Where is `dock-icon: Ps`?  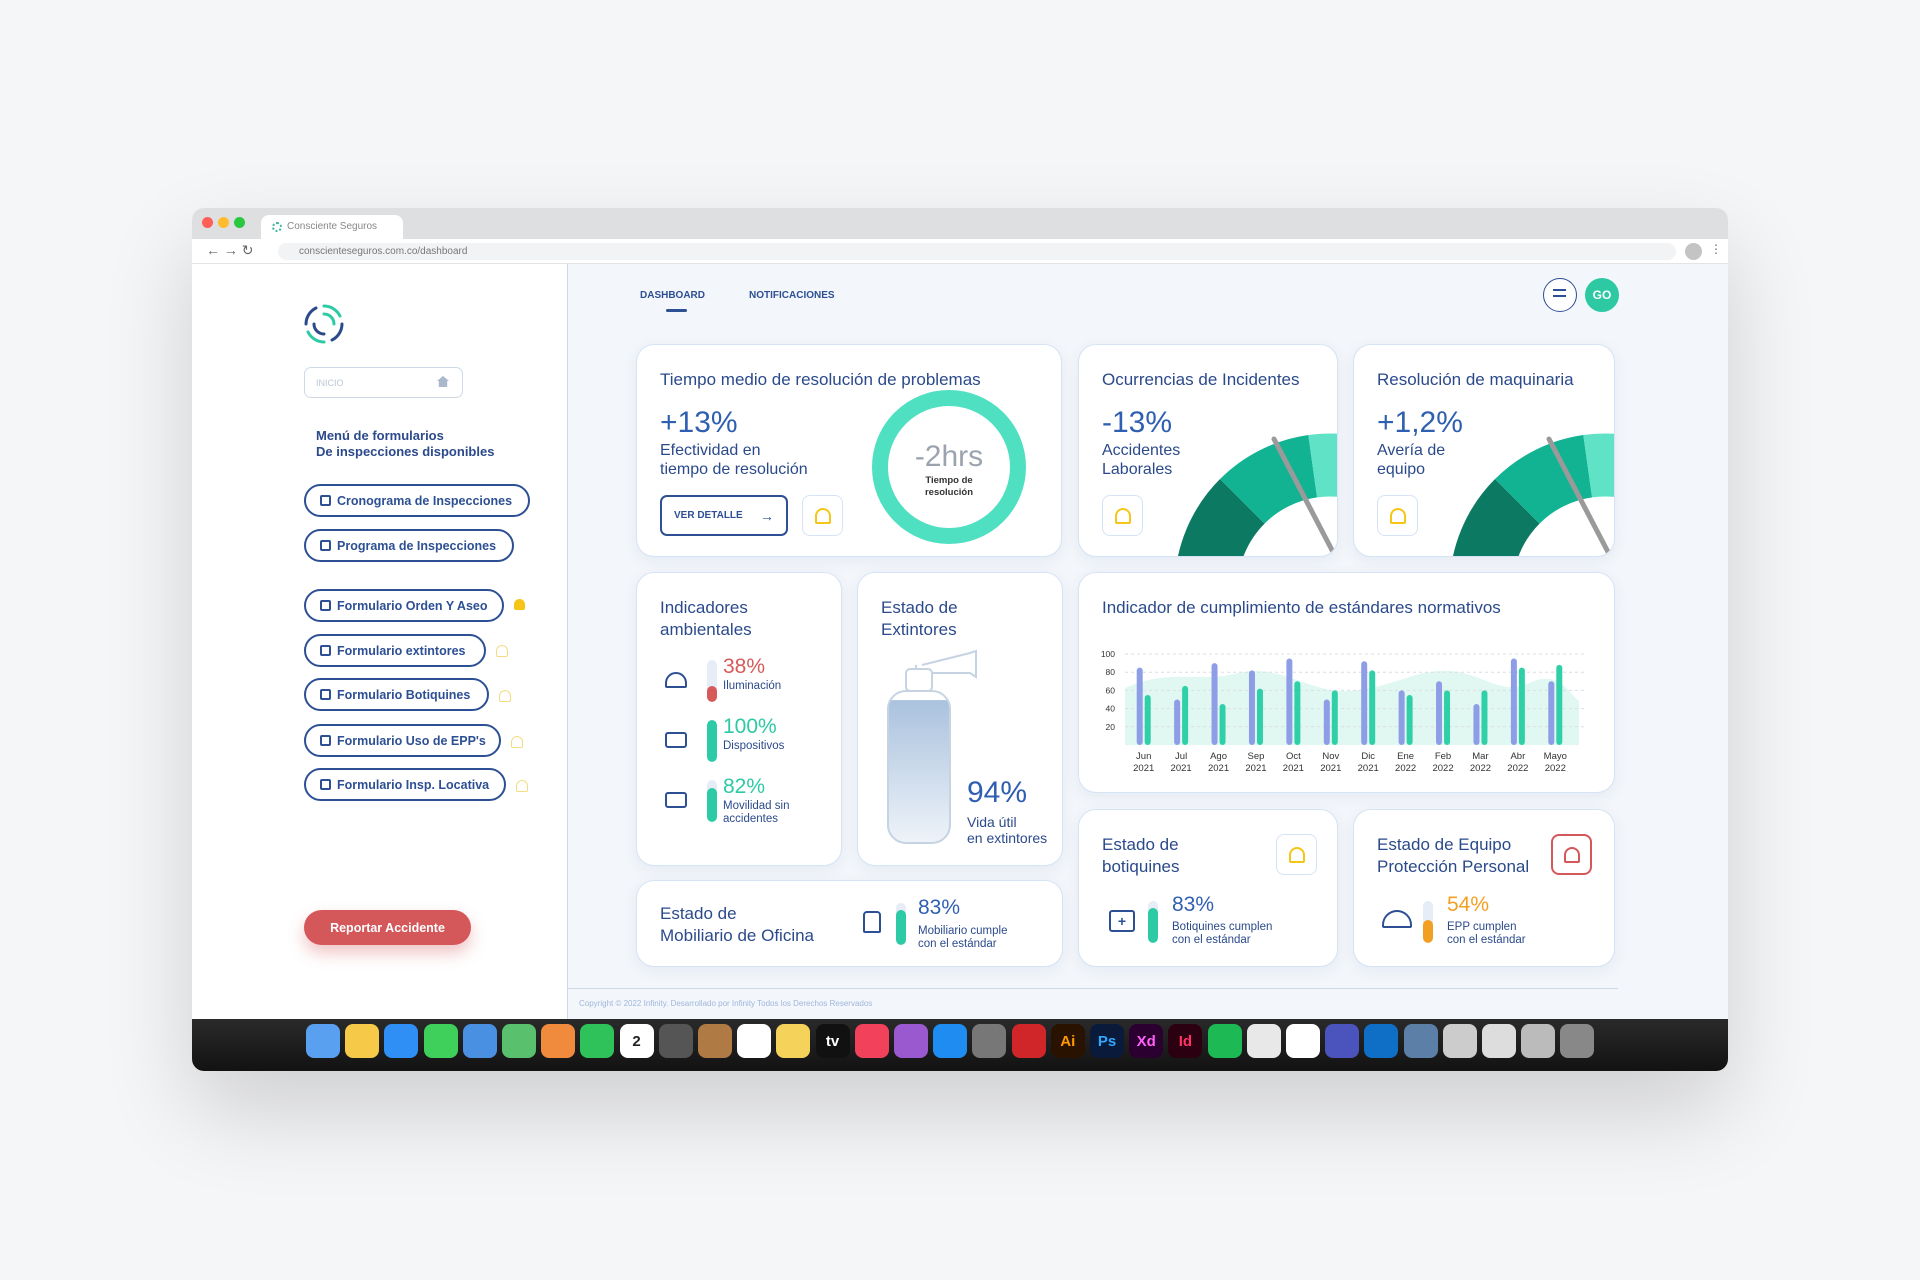
dock-icon: Ps is located at coordinates (1107, 1041).